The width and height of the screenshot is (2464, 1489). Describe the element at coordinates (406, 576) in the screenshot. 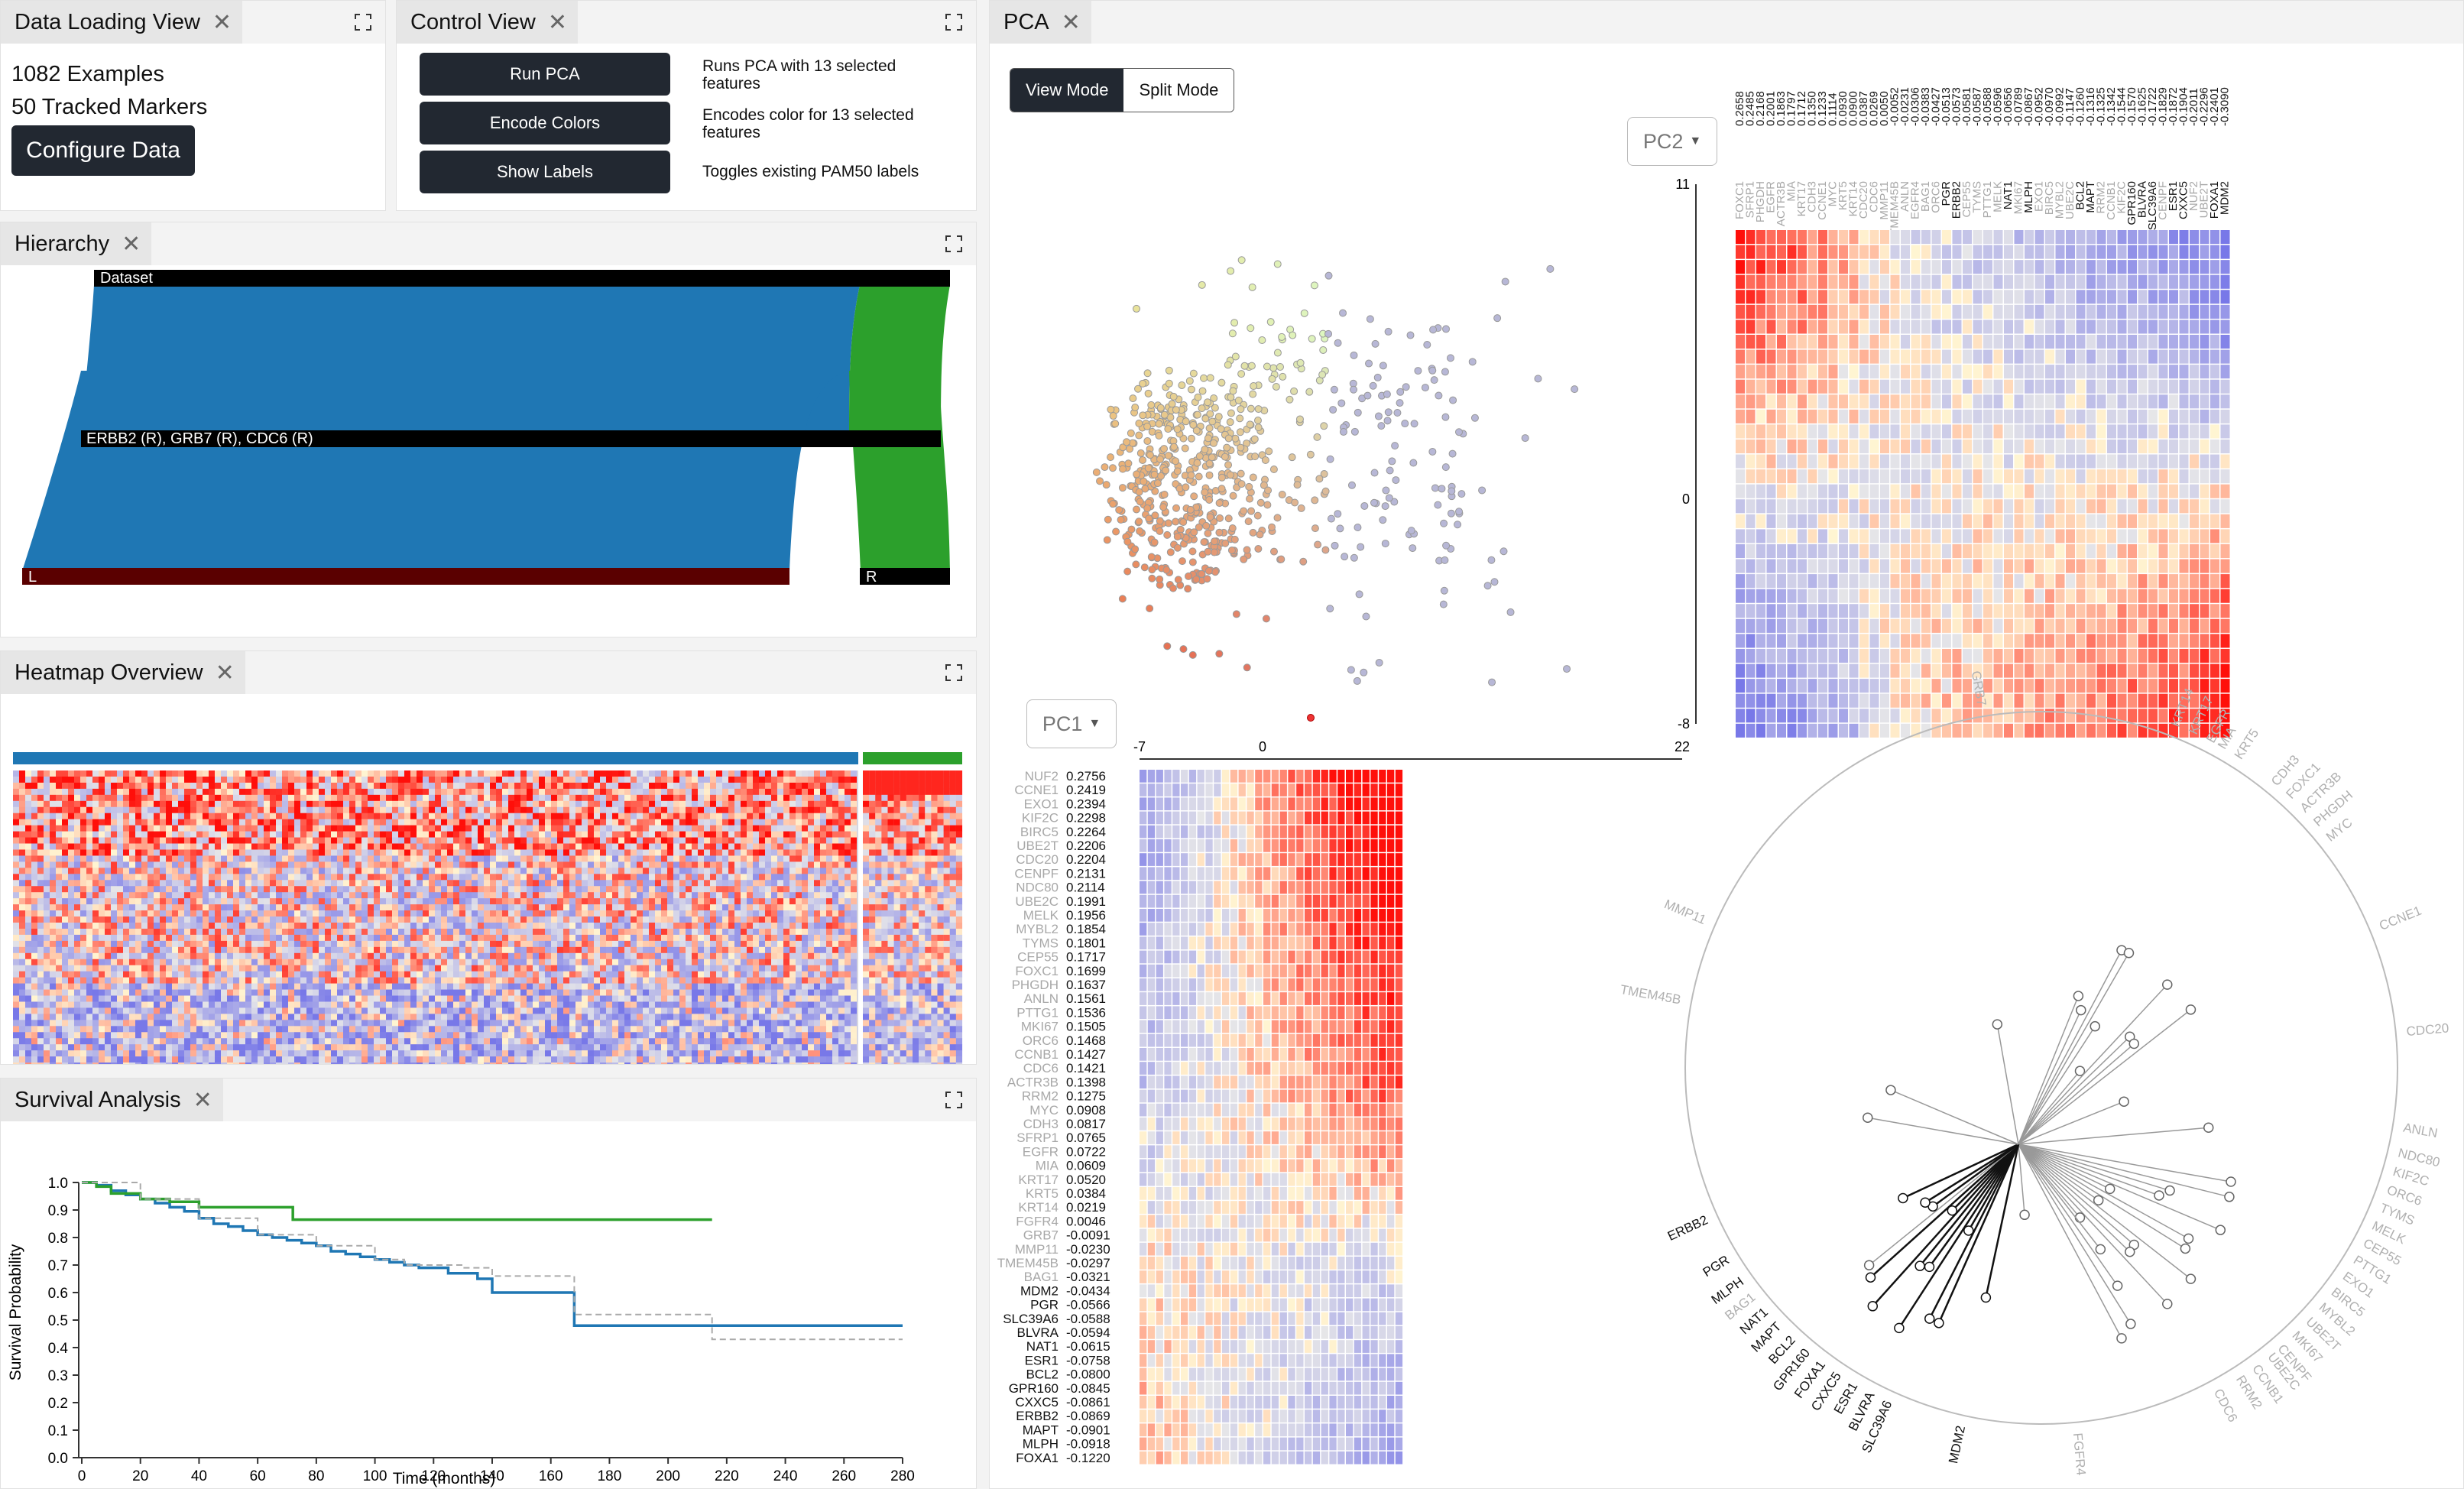

I see `node-left-leaf` at that location.